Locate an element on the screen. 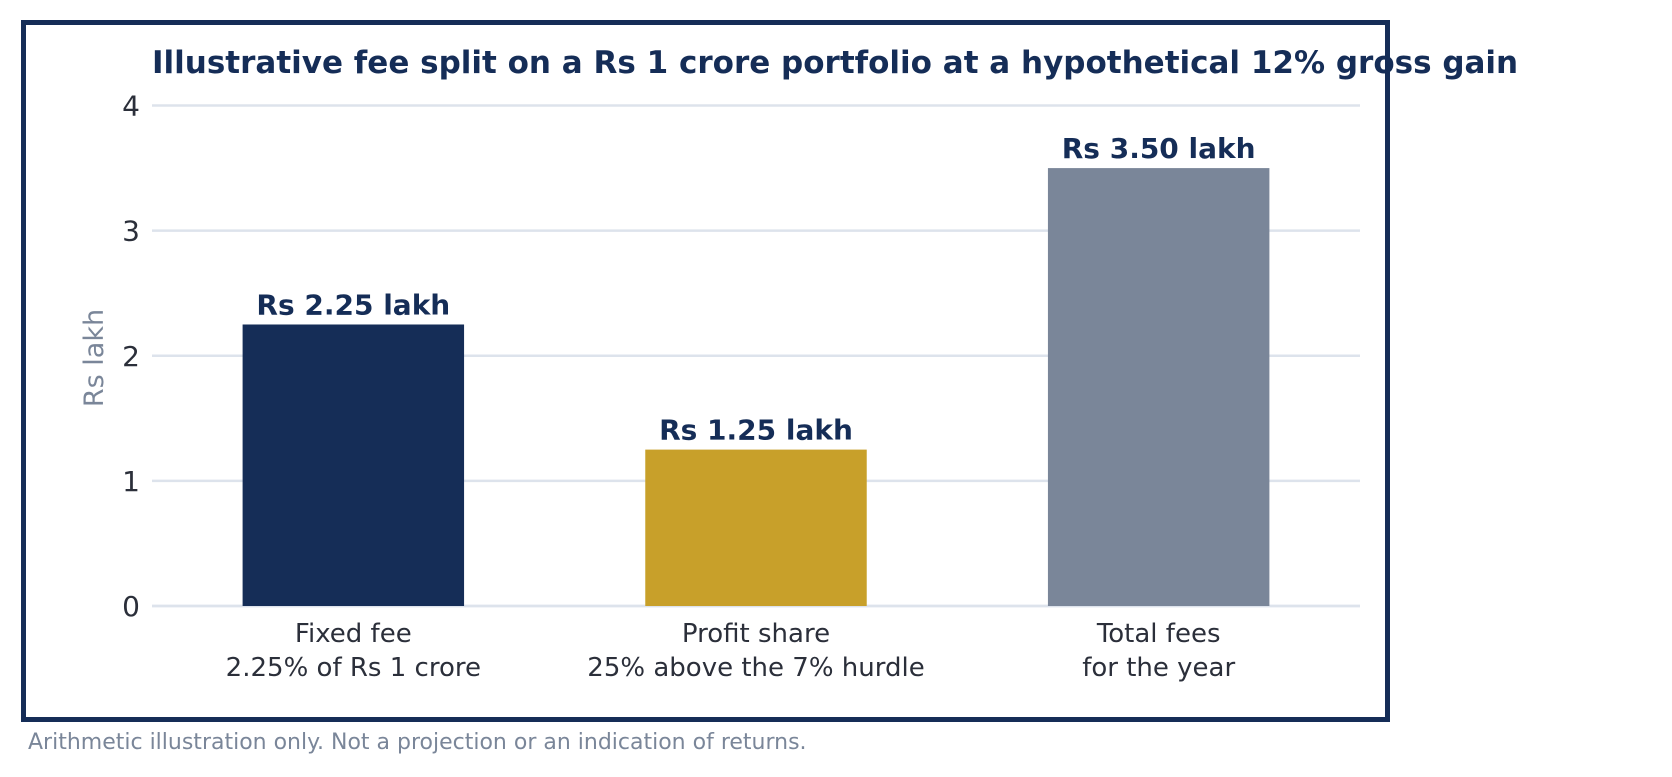 Image resolution: width=1672 pixels, height=777 pixels. y-axis-ticks: 0 1 2 3 4 is located at coordinates (131, 356).